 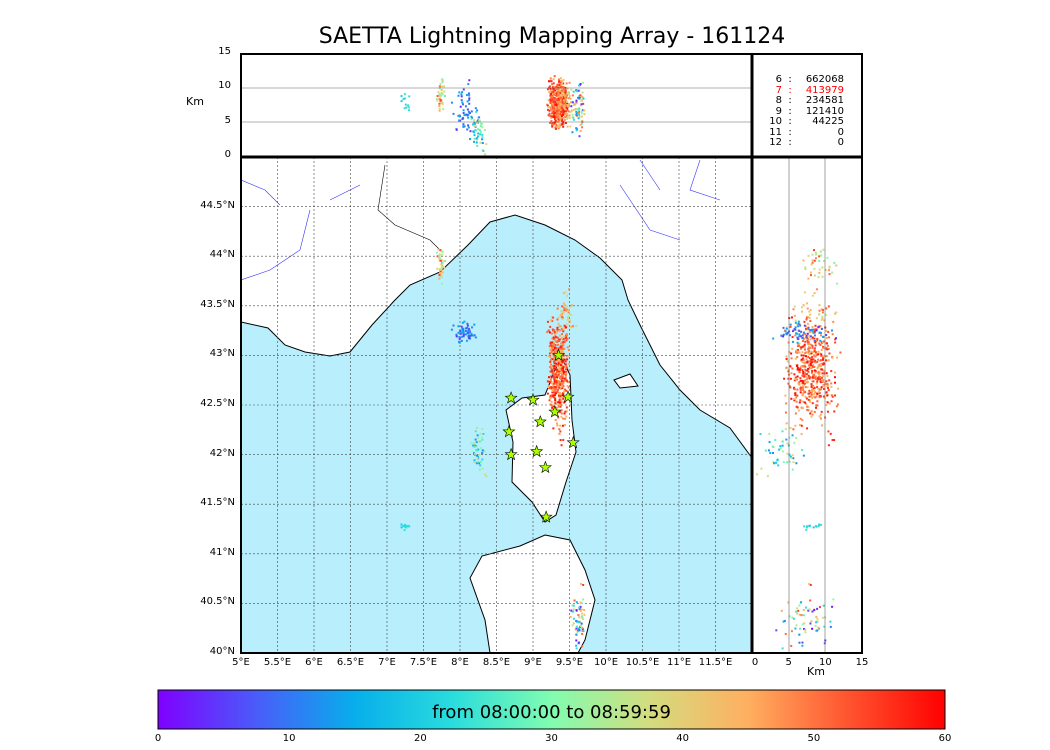 What do you see at coordinates (862, 662) in the screenshot?
I see `side-tick-label: 15` at bounding box center [862, 662].